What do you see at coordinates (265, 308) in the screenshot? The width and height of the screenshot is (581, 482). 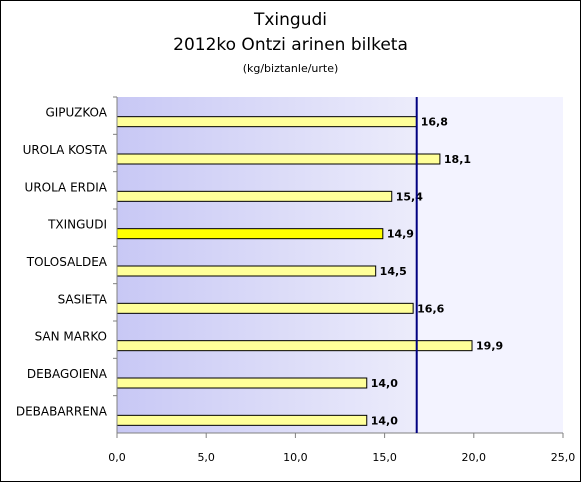 I see `bar-sasieta` at bounding box center [265, 308].